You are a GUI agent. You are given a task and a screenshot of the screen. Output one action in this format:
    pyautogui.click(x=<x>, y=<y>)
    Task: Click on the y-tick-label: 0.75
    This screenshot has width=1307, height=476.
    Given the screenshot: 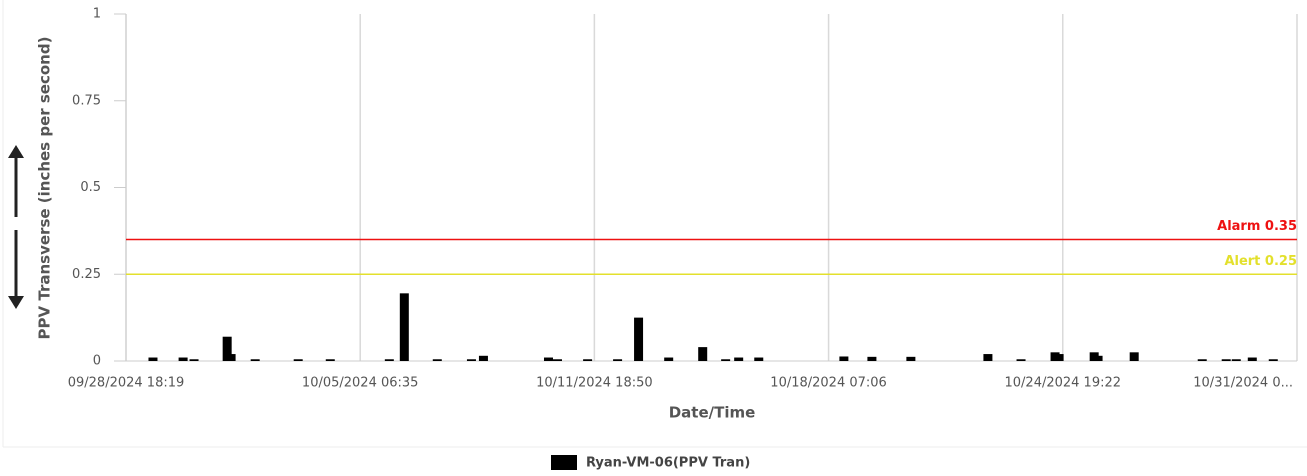 What is the action you would take?
    pyautogui.click(x=86, y=100)
    